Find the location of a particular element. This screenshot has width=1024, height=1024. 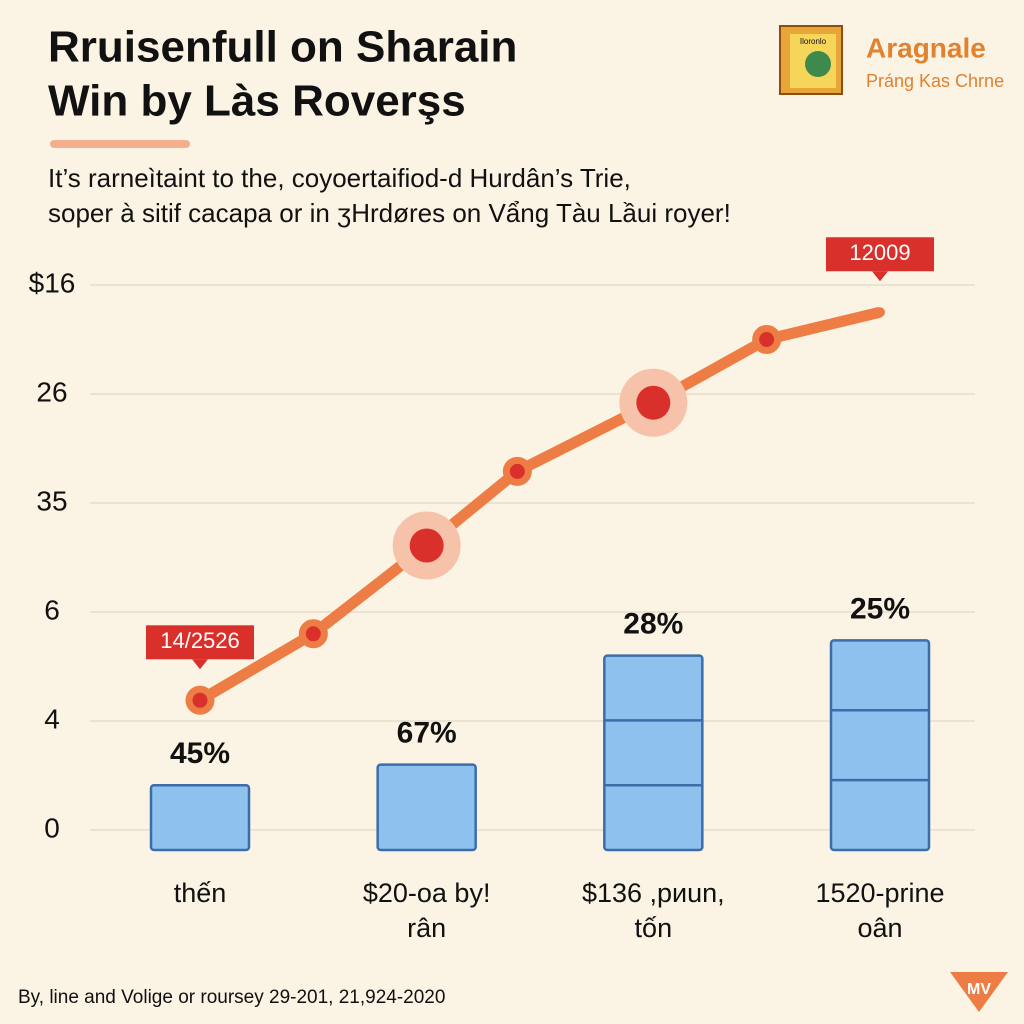

x-tick-label: 1520-prine is located at coordinates (879, 893).